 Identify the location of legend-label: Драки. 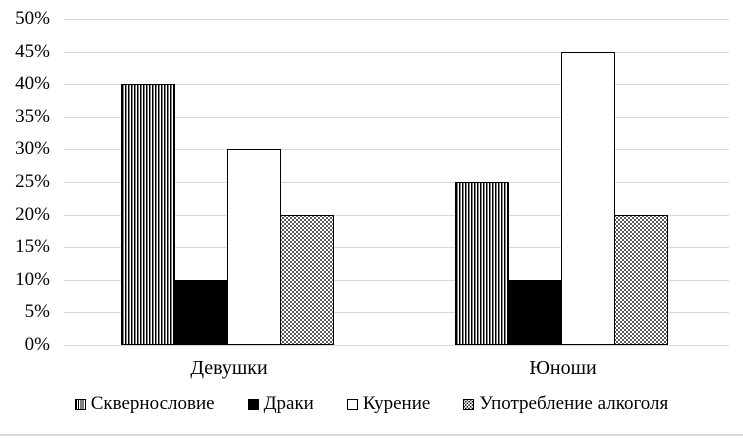
(288, 403).